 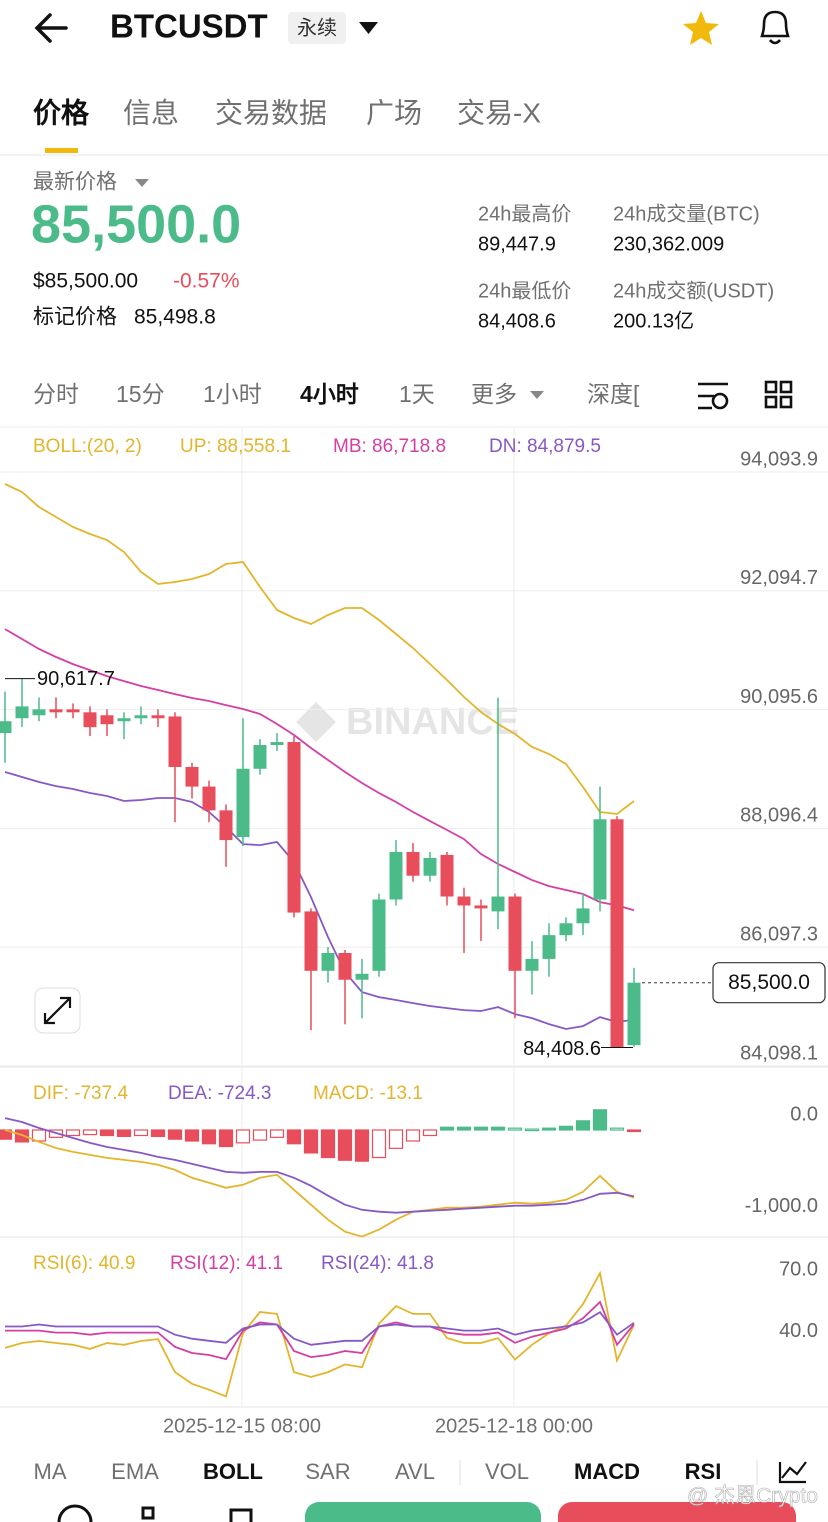 I want to click on indicator-tab: VOL, so click(x=507, y=1471).